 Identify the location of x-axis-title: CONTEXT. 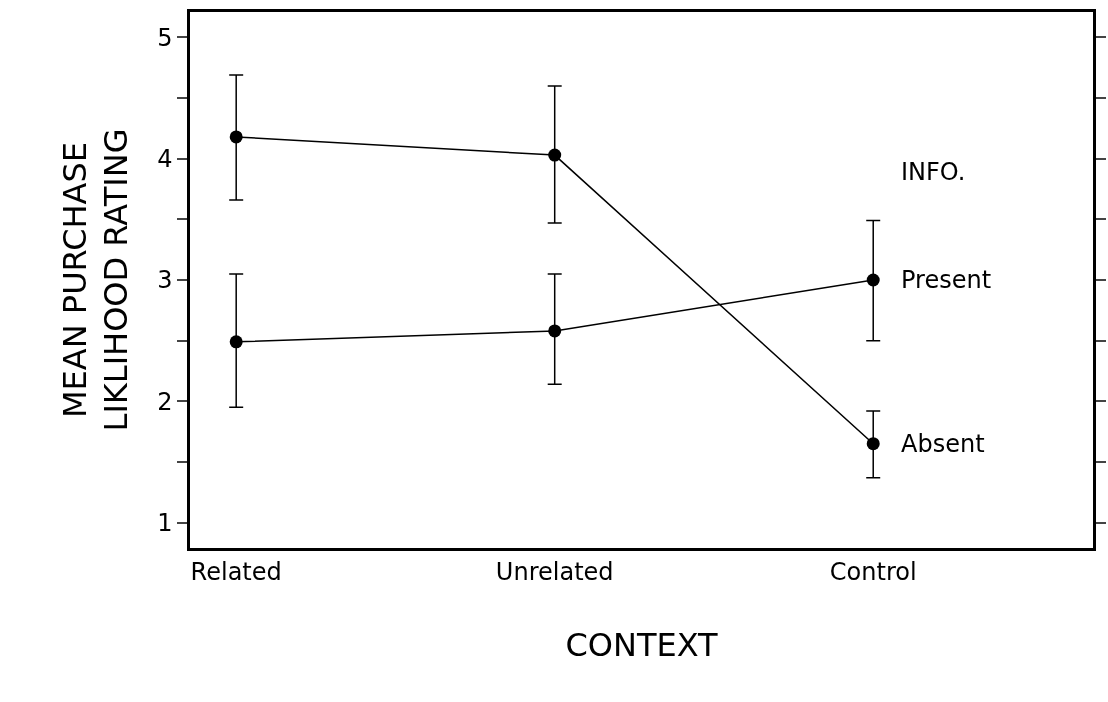
(642, 645).